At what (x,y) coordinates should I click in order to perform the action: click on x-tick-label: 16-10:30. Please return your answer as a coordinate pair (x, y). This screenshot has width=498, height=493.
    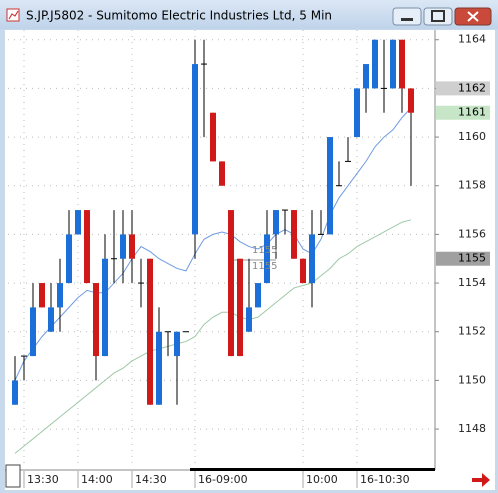
    Looking at the image, I should click on (385, 479).